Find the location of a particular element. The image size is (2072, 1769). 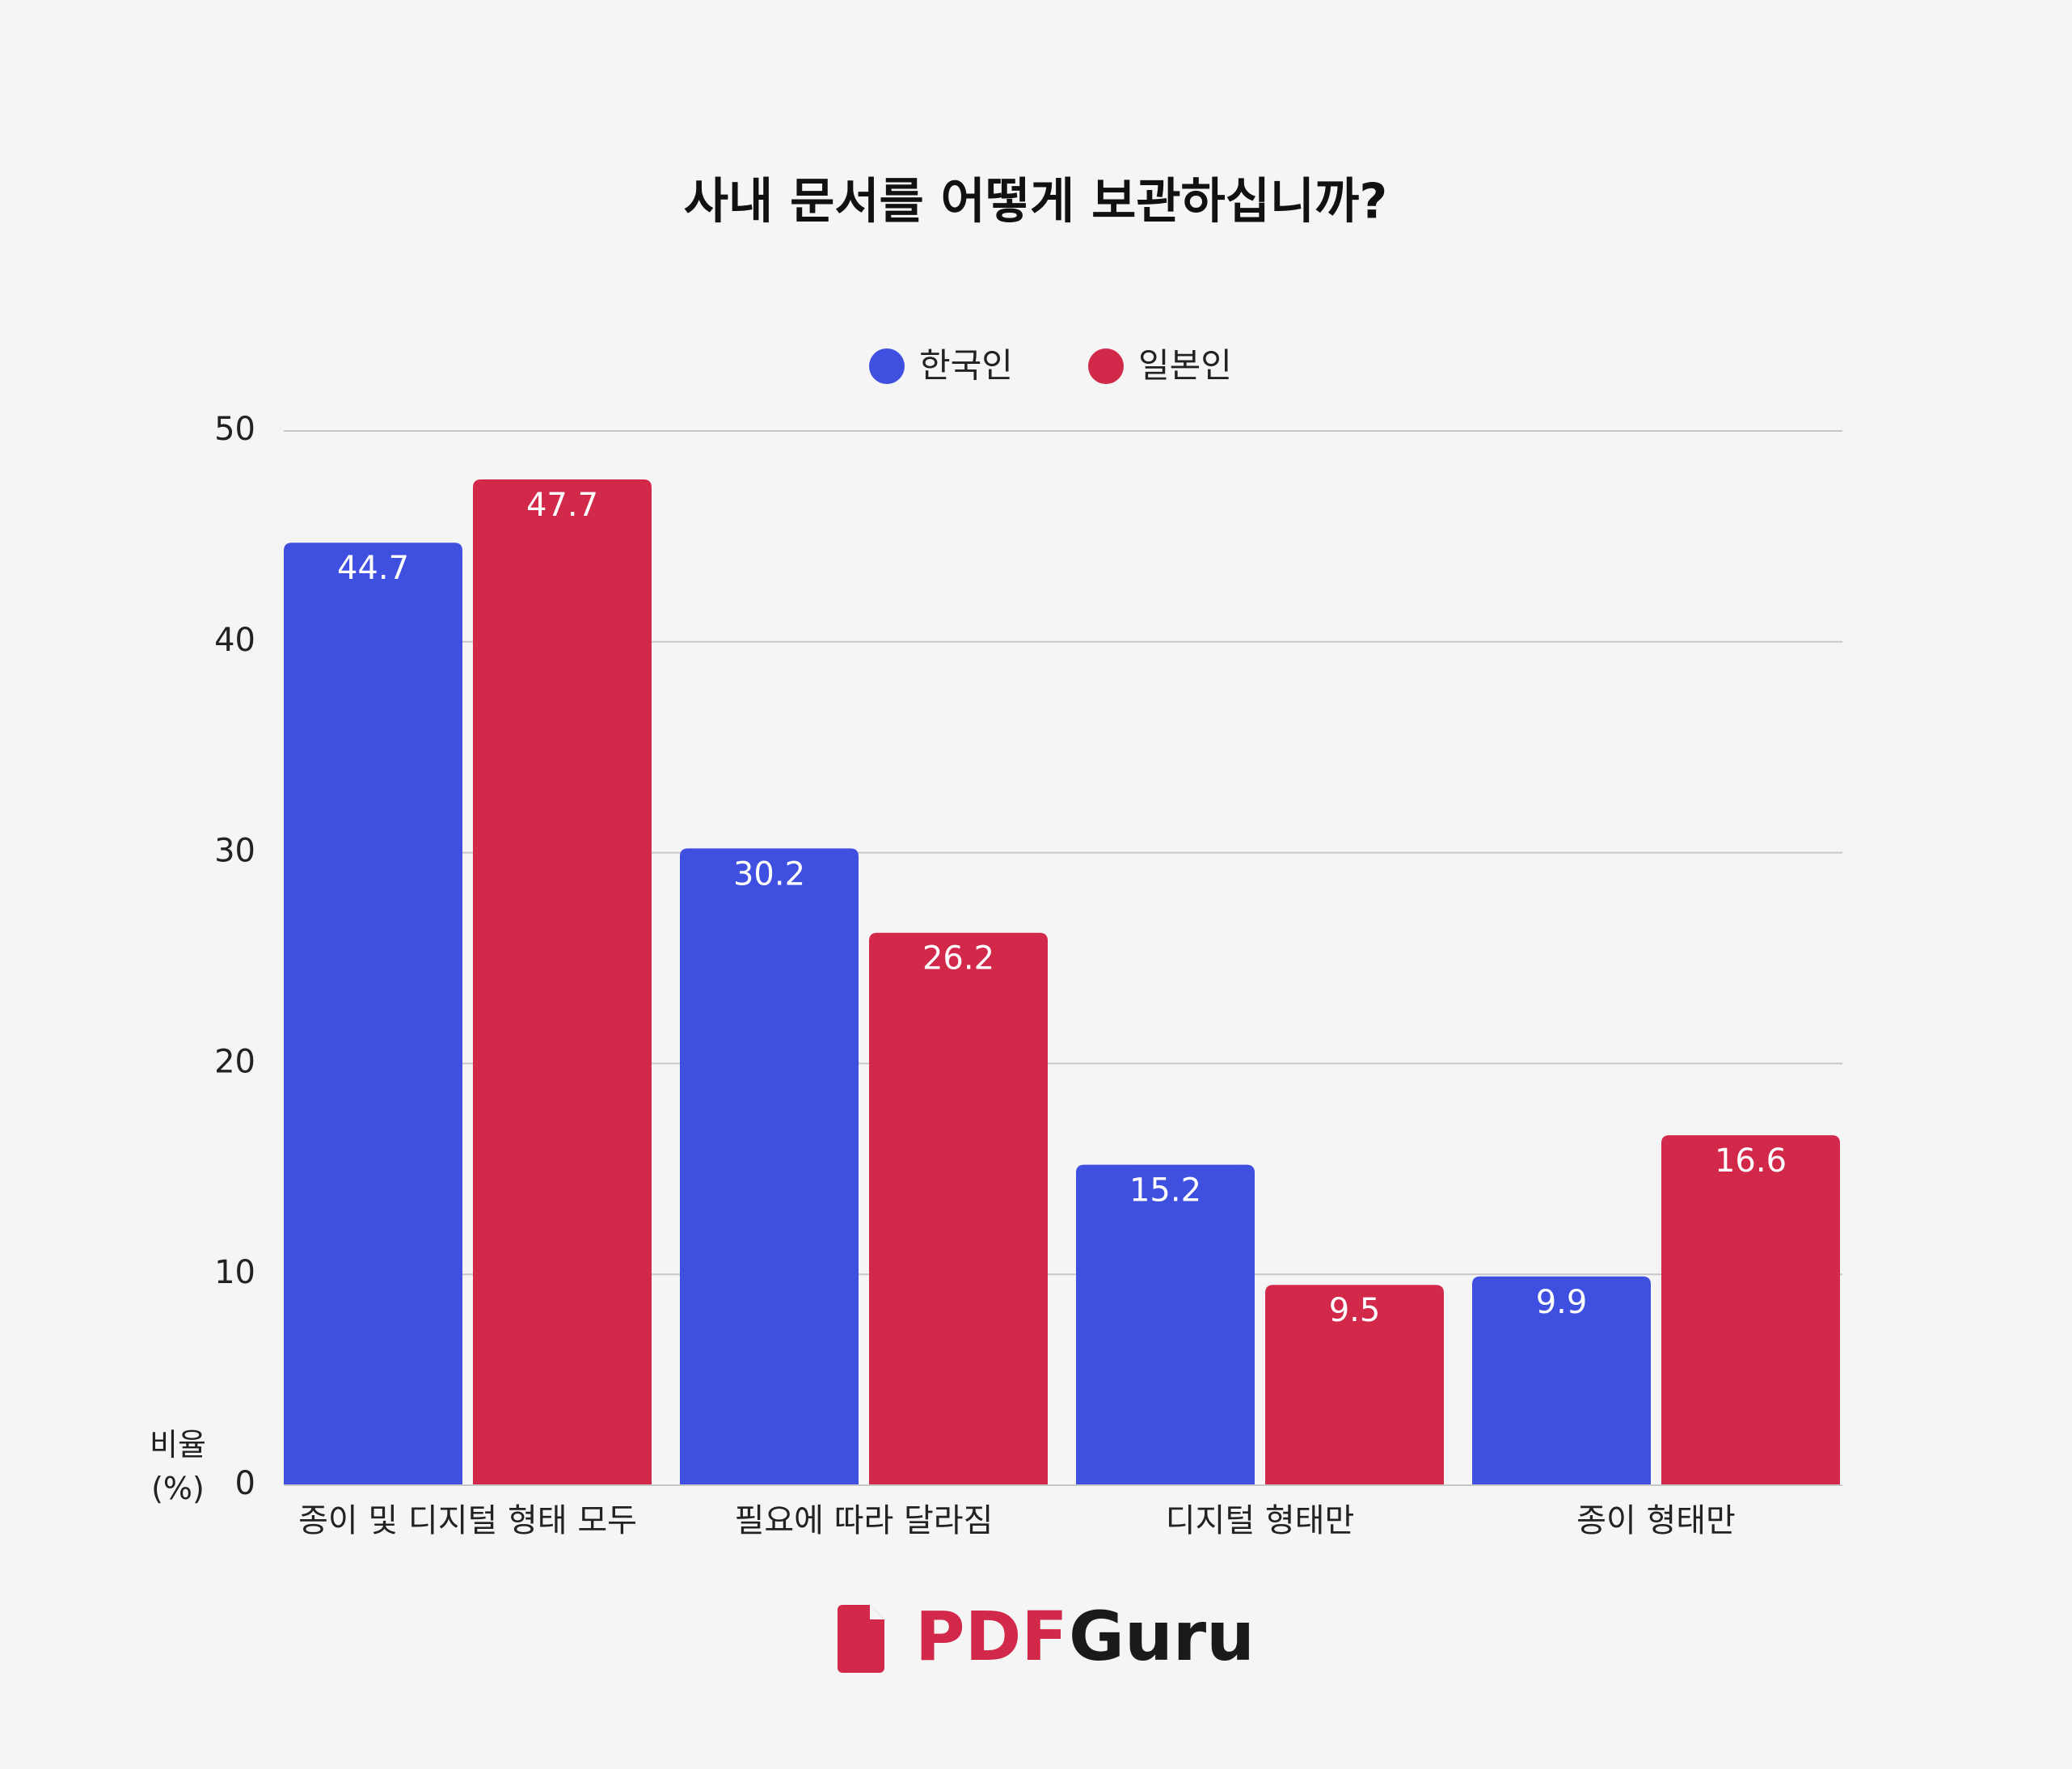

x-tick-label: 종이 및 디지털 형태 모두 is located at coordinates (467, 1521).